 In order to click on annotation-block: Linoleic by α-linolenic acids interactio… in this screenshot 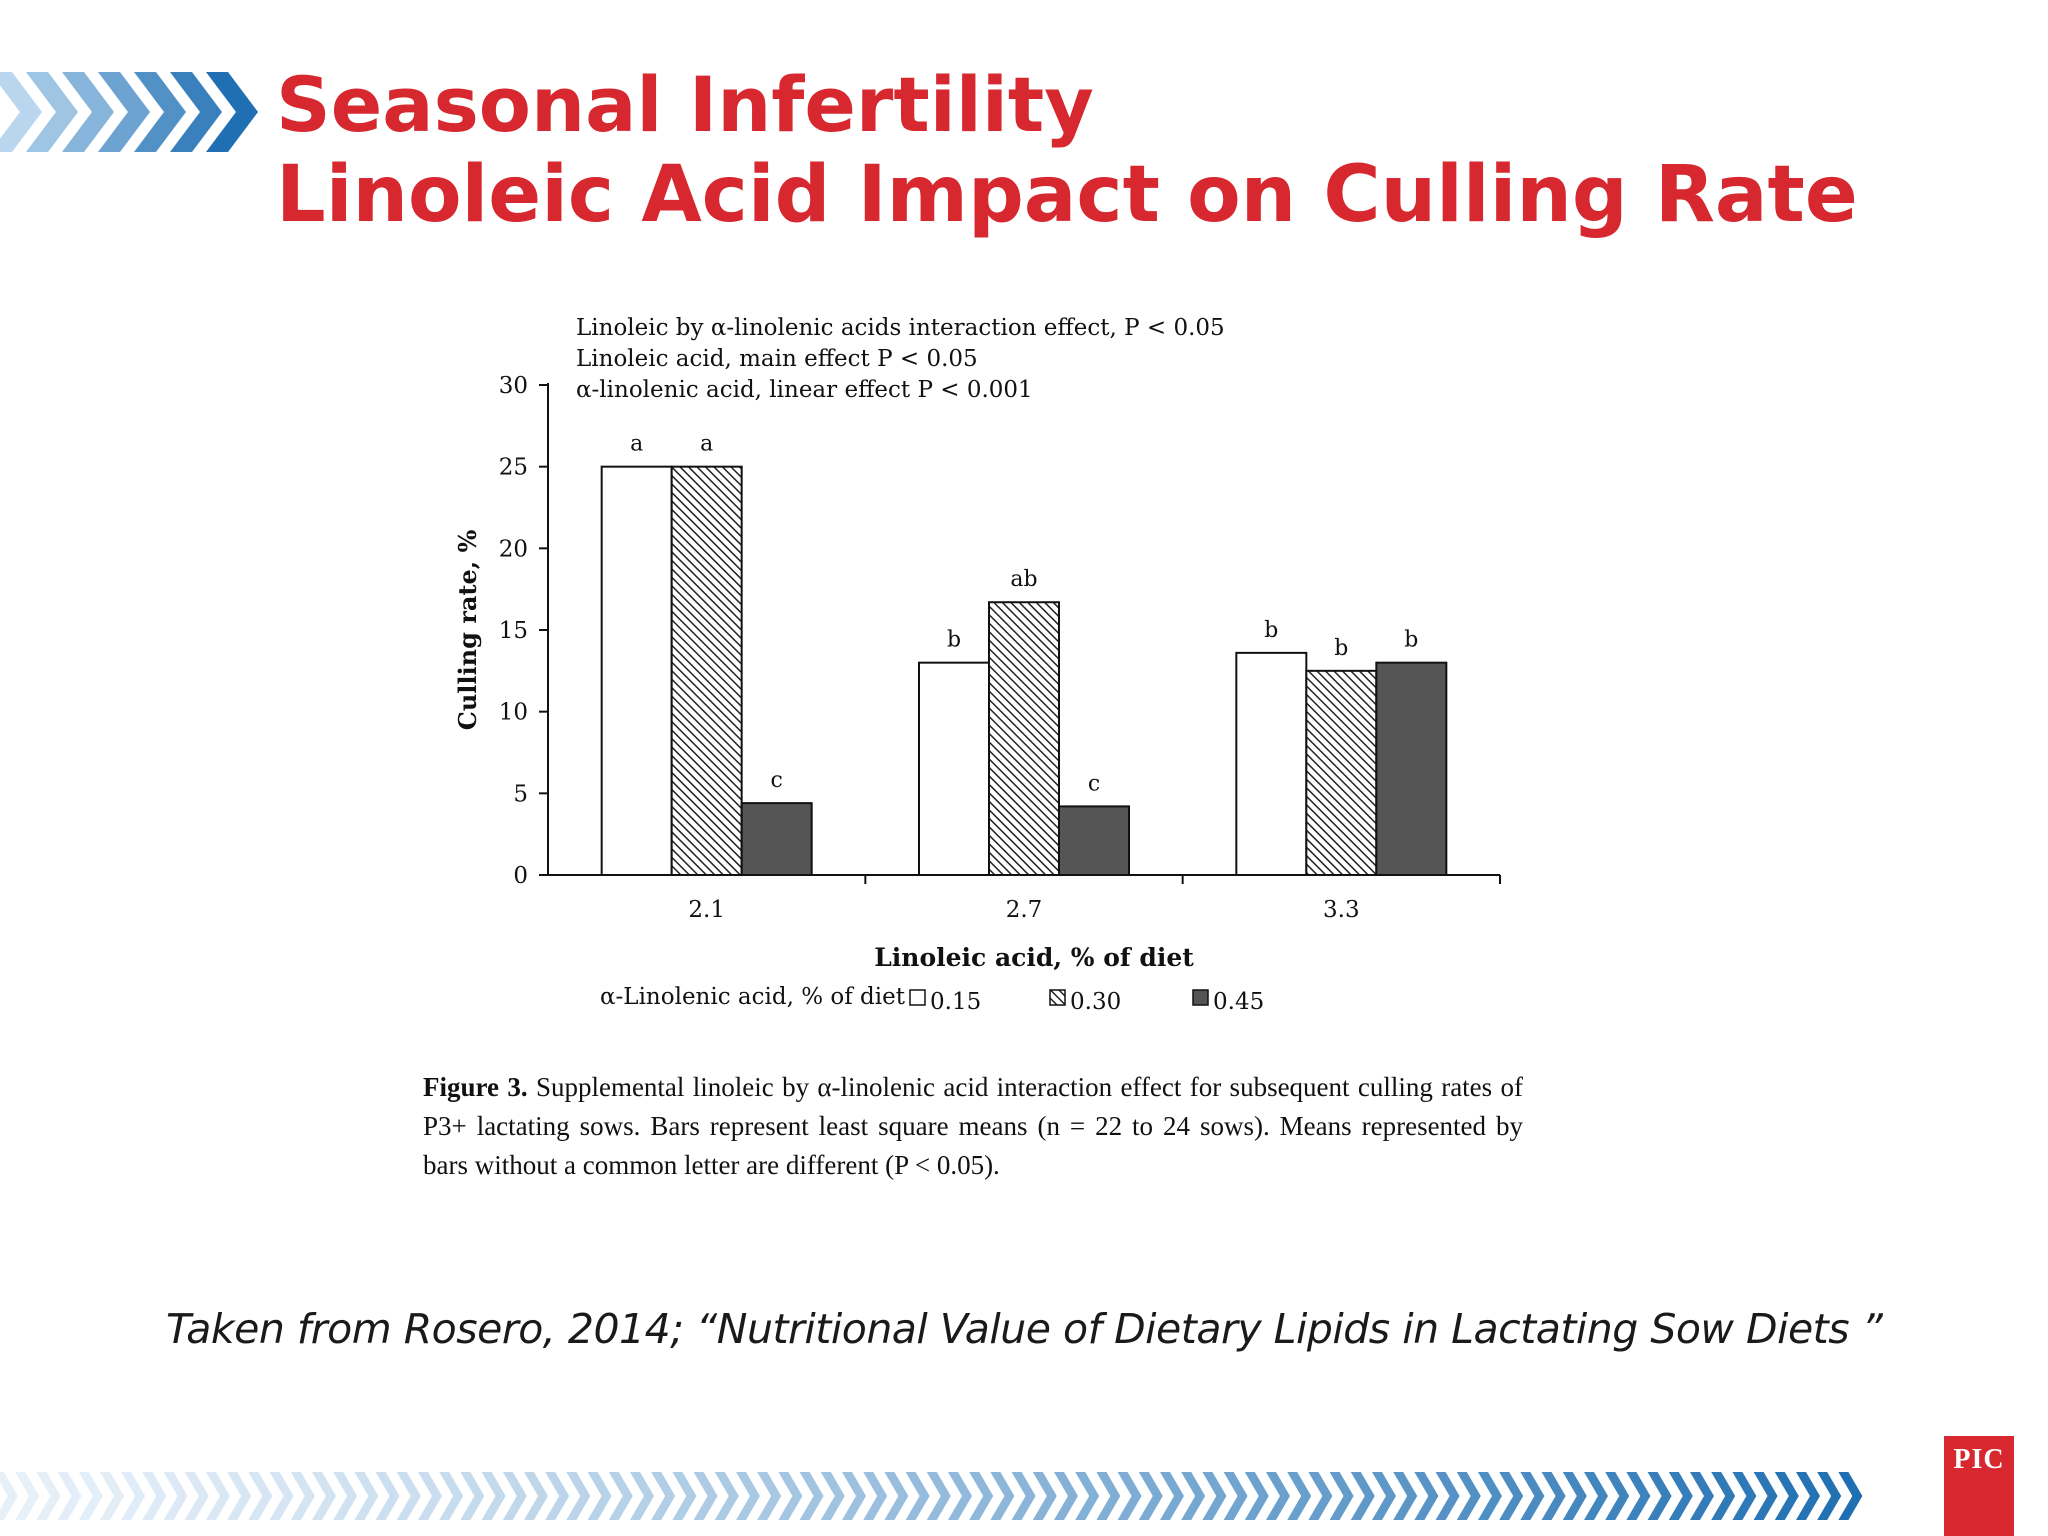, I will do `click(900, 359)`.